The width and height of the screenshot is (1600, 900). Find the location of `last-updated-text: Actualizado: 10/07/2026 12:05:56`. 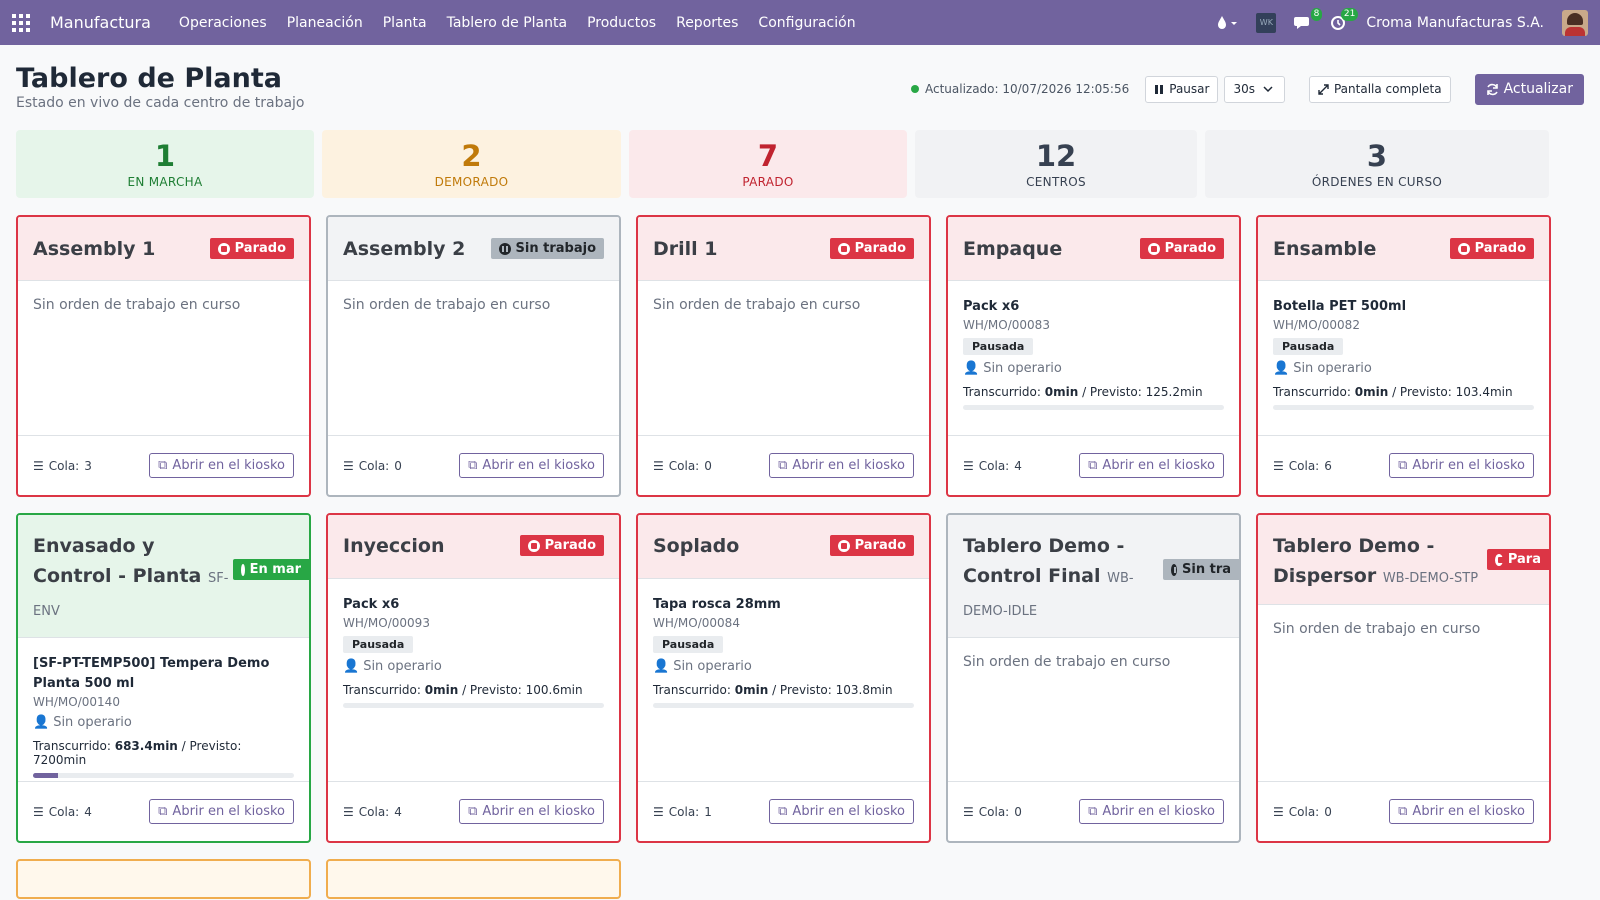

last-updated-text: Actualizado: 10/07/2026 12:05:56 is located at coordinates (1027, 89).